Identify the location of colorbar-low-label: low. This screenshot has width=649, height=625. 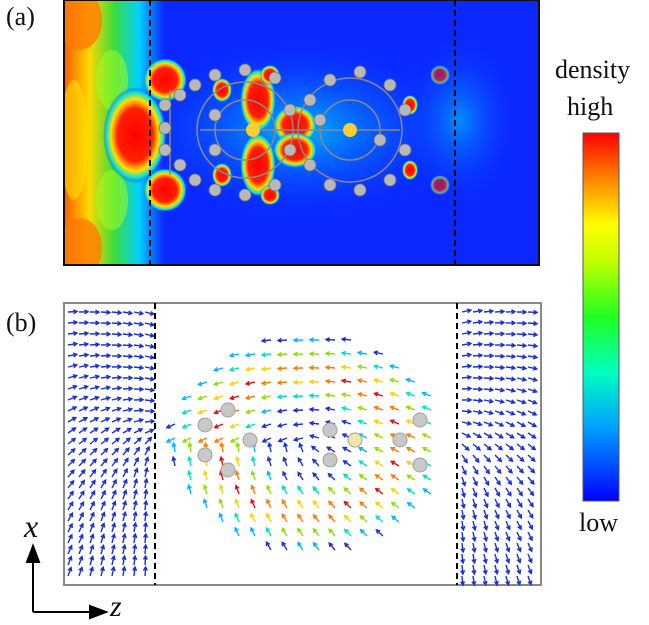
(598, 522).